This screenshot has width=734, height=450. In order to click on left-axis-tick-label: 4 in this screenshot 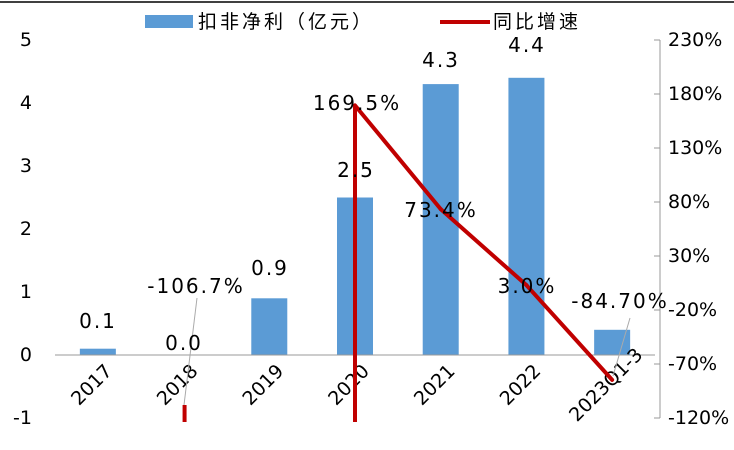, I will do `click(26, 103)`.